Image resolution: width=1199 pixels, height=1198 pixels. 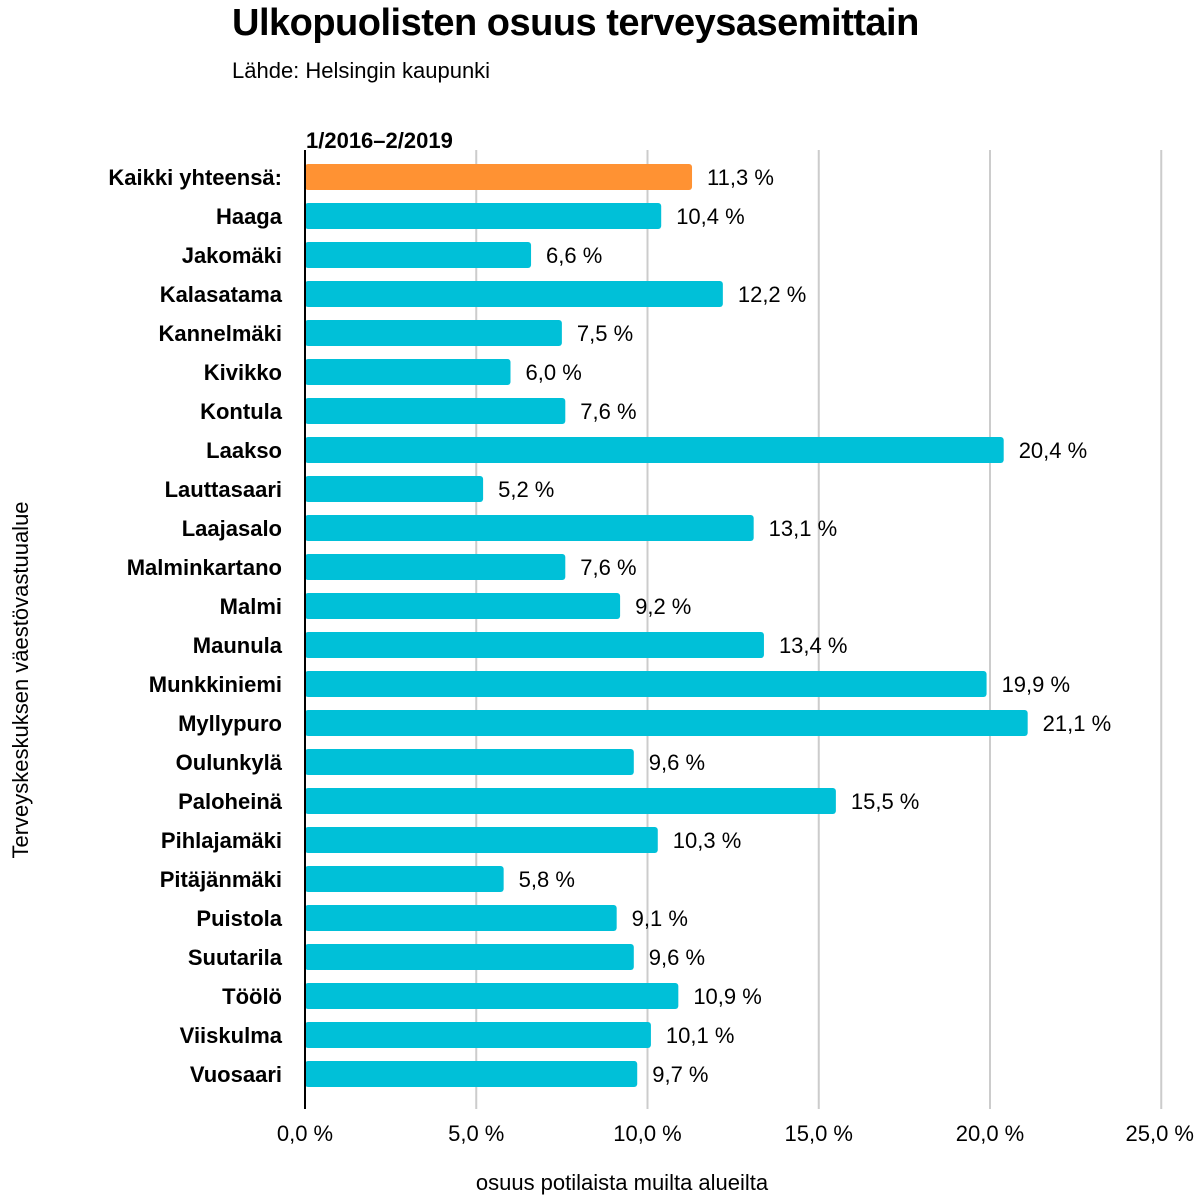 I want to click on category-label: Maunula, so click(x=238, y=645).